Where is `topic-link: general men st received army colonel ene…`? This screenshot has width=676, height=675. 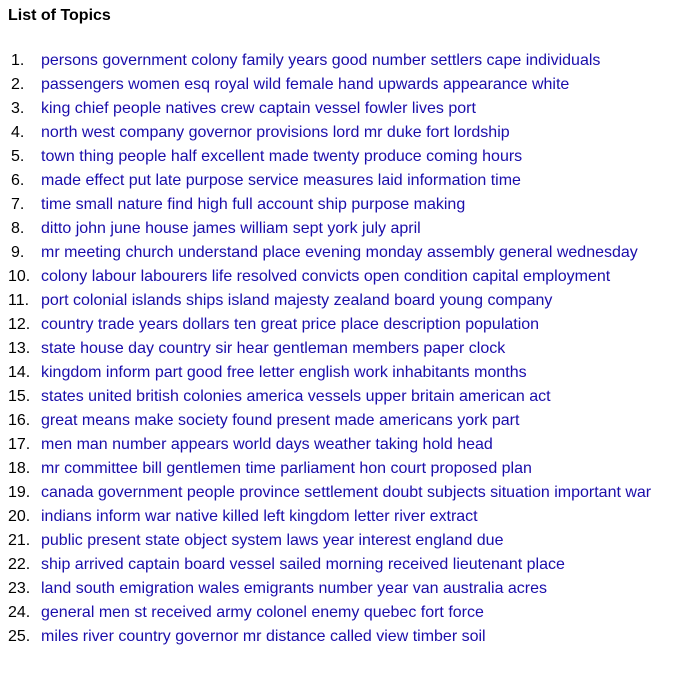
topic-link: general men st received army colonel ene… is located at coordinates (262, 612).